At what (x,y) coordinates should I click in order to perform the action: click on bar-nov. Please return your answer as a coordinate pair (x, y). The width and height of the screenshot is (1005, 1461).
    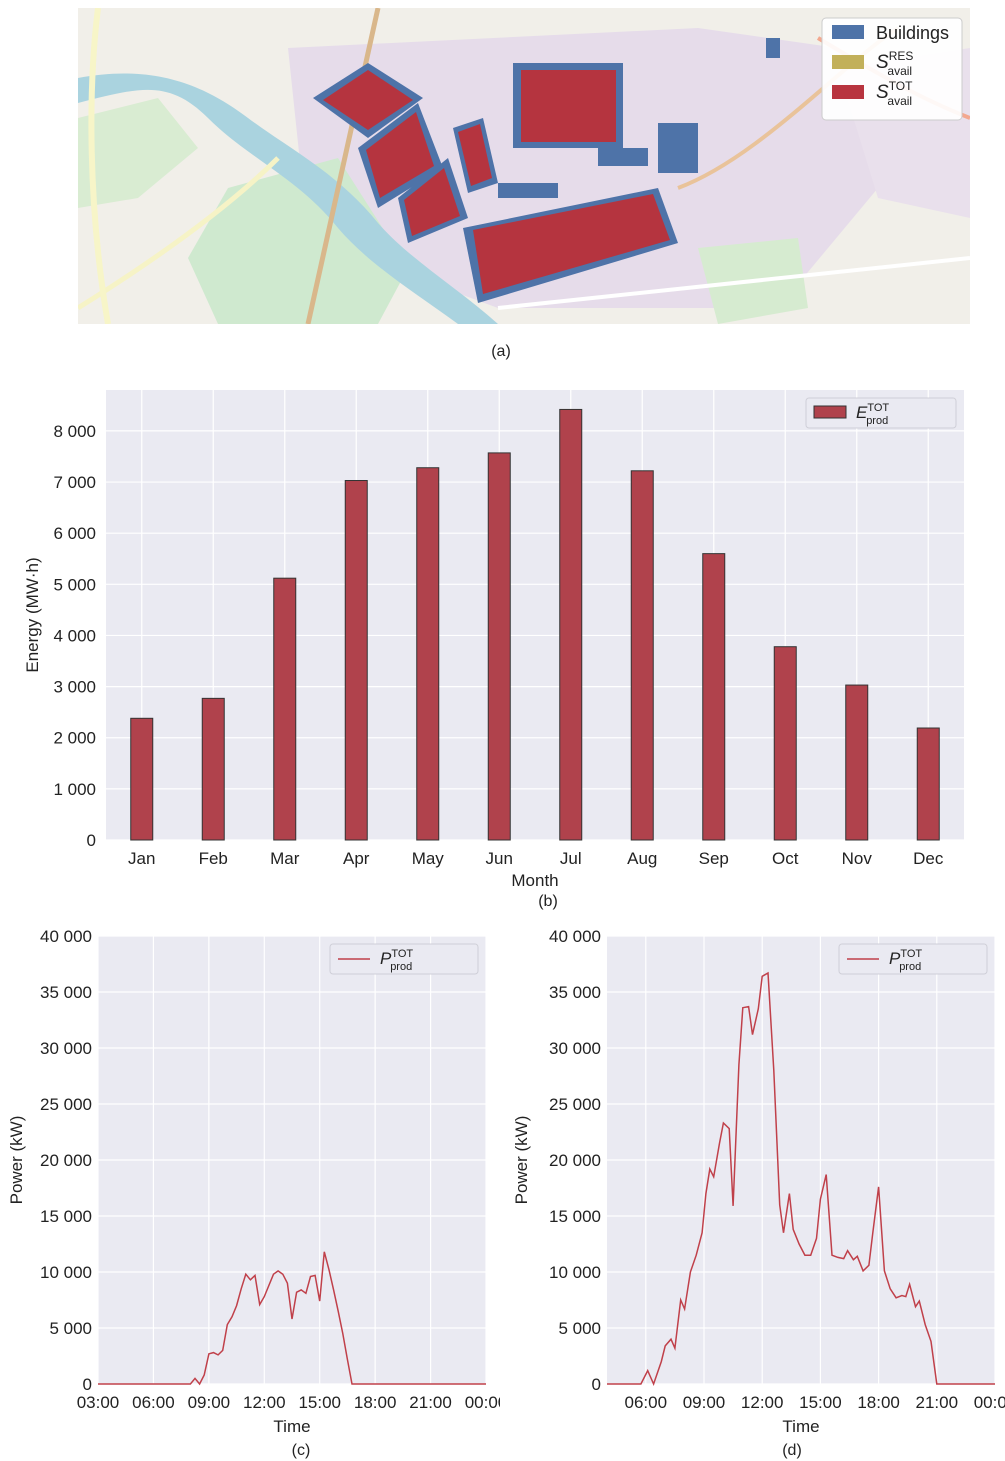
    Looking at the image, I should click on (857, 762).